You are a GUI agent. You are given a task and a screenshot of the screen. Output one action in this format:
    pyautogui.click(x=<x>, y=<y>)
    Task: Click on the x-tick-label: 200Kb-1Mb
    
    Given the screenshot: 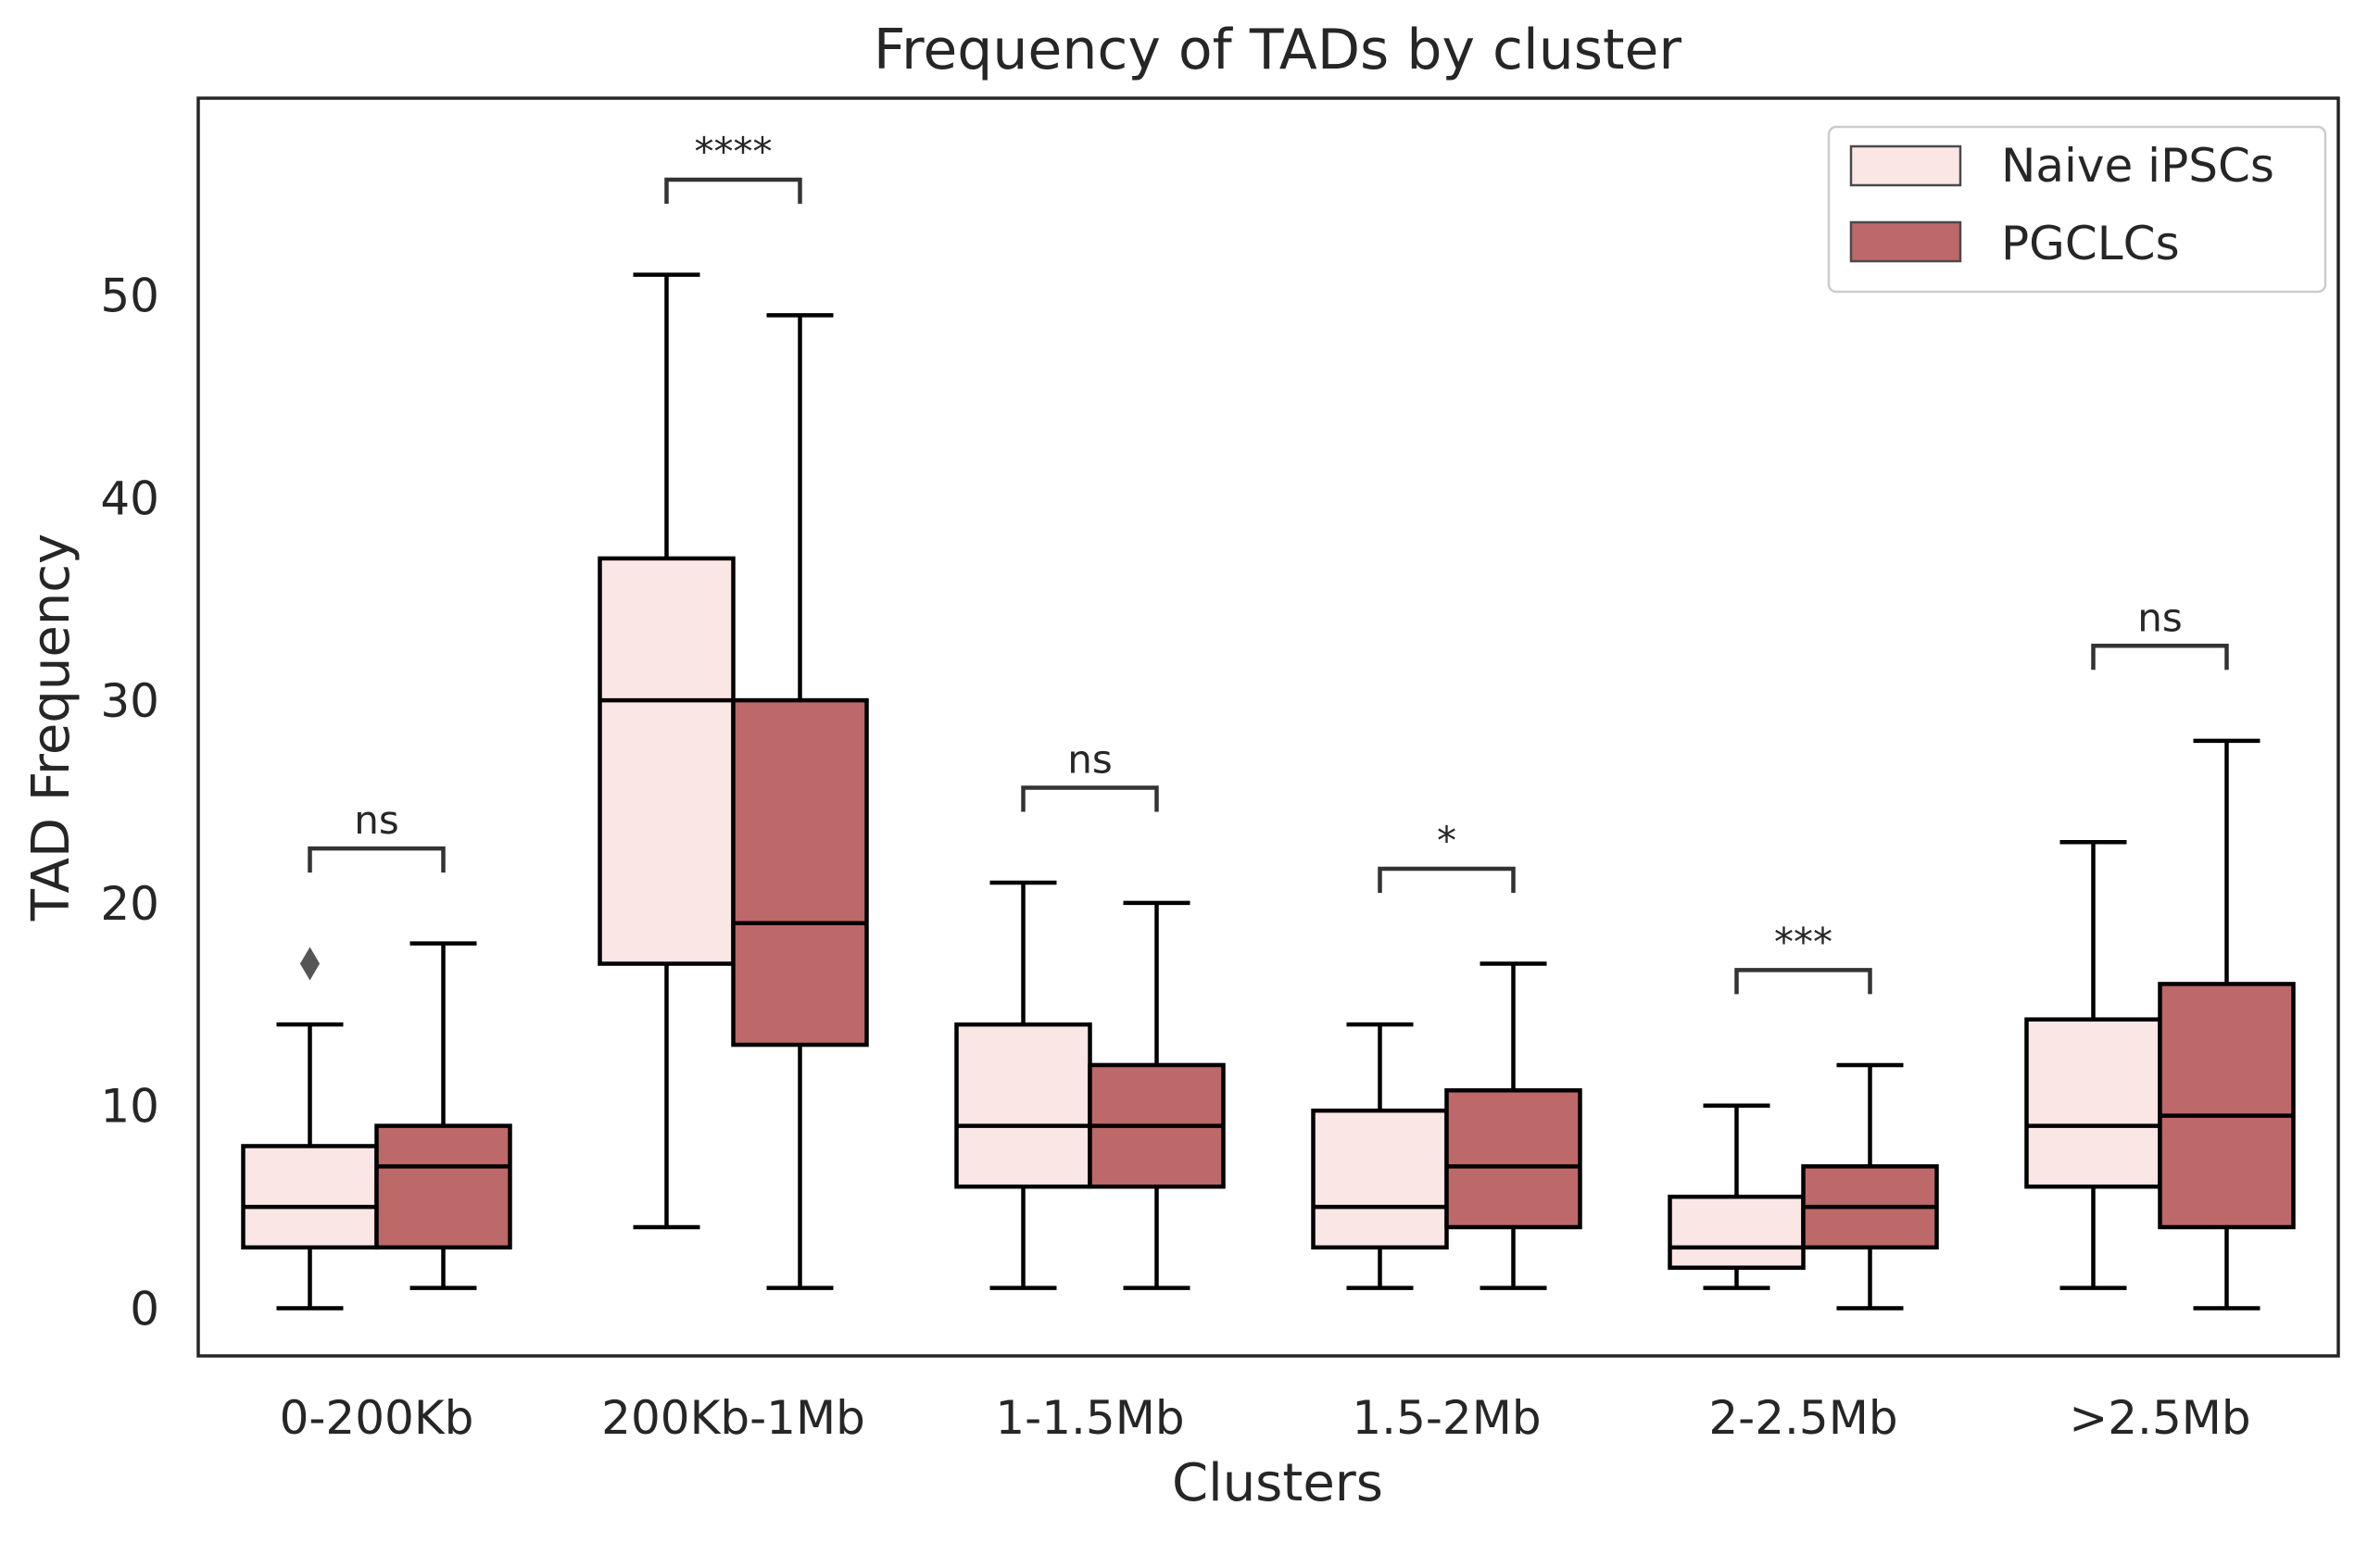 What is the action you would take?
    pyautogui.click(x=733, y=1418)
    